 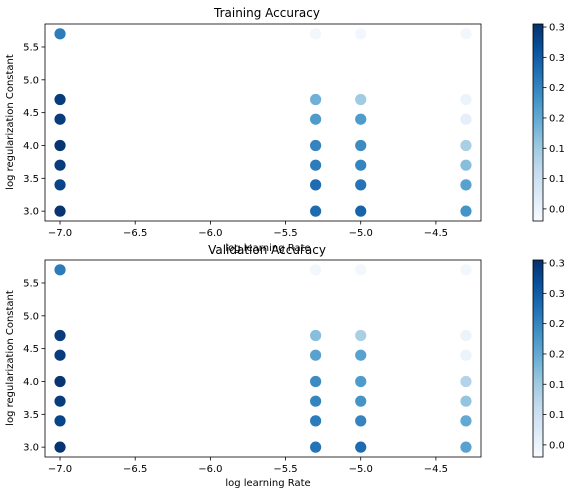 I want to click on x-tick-label: −7.0, so click(x=60, y=233).